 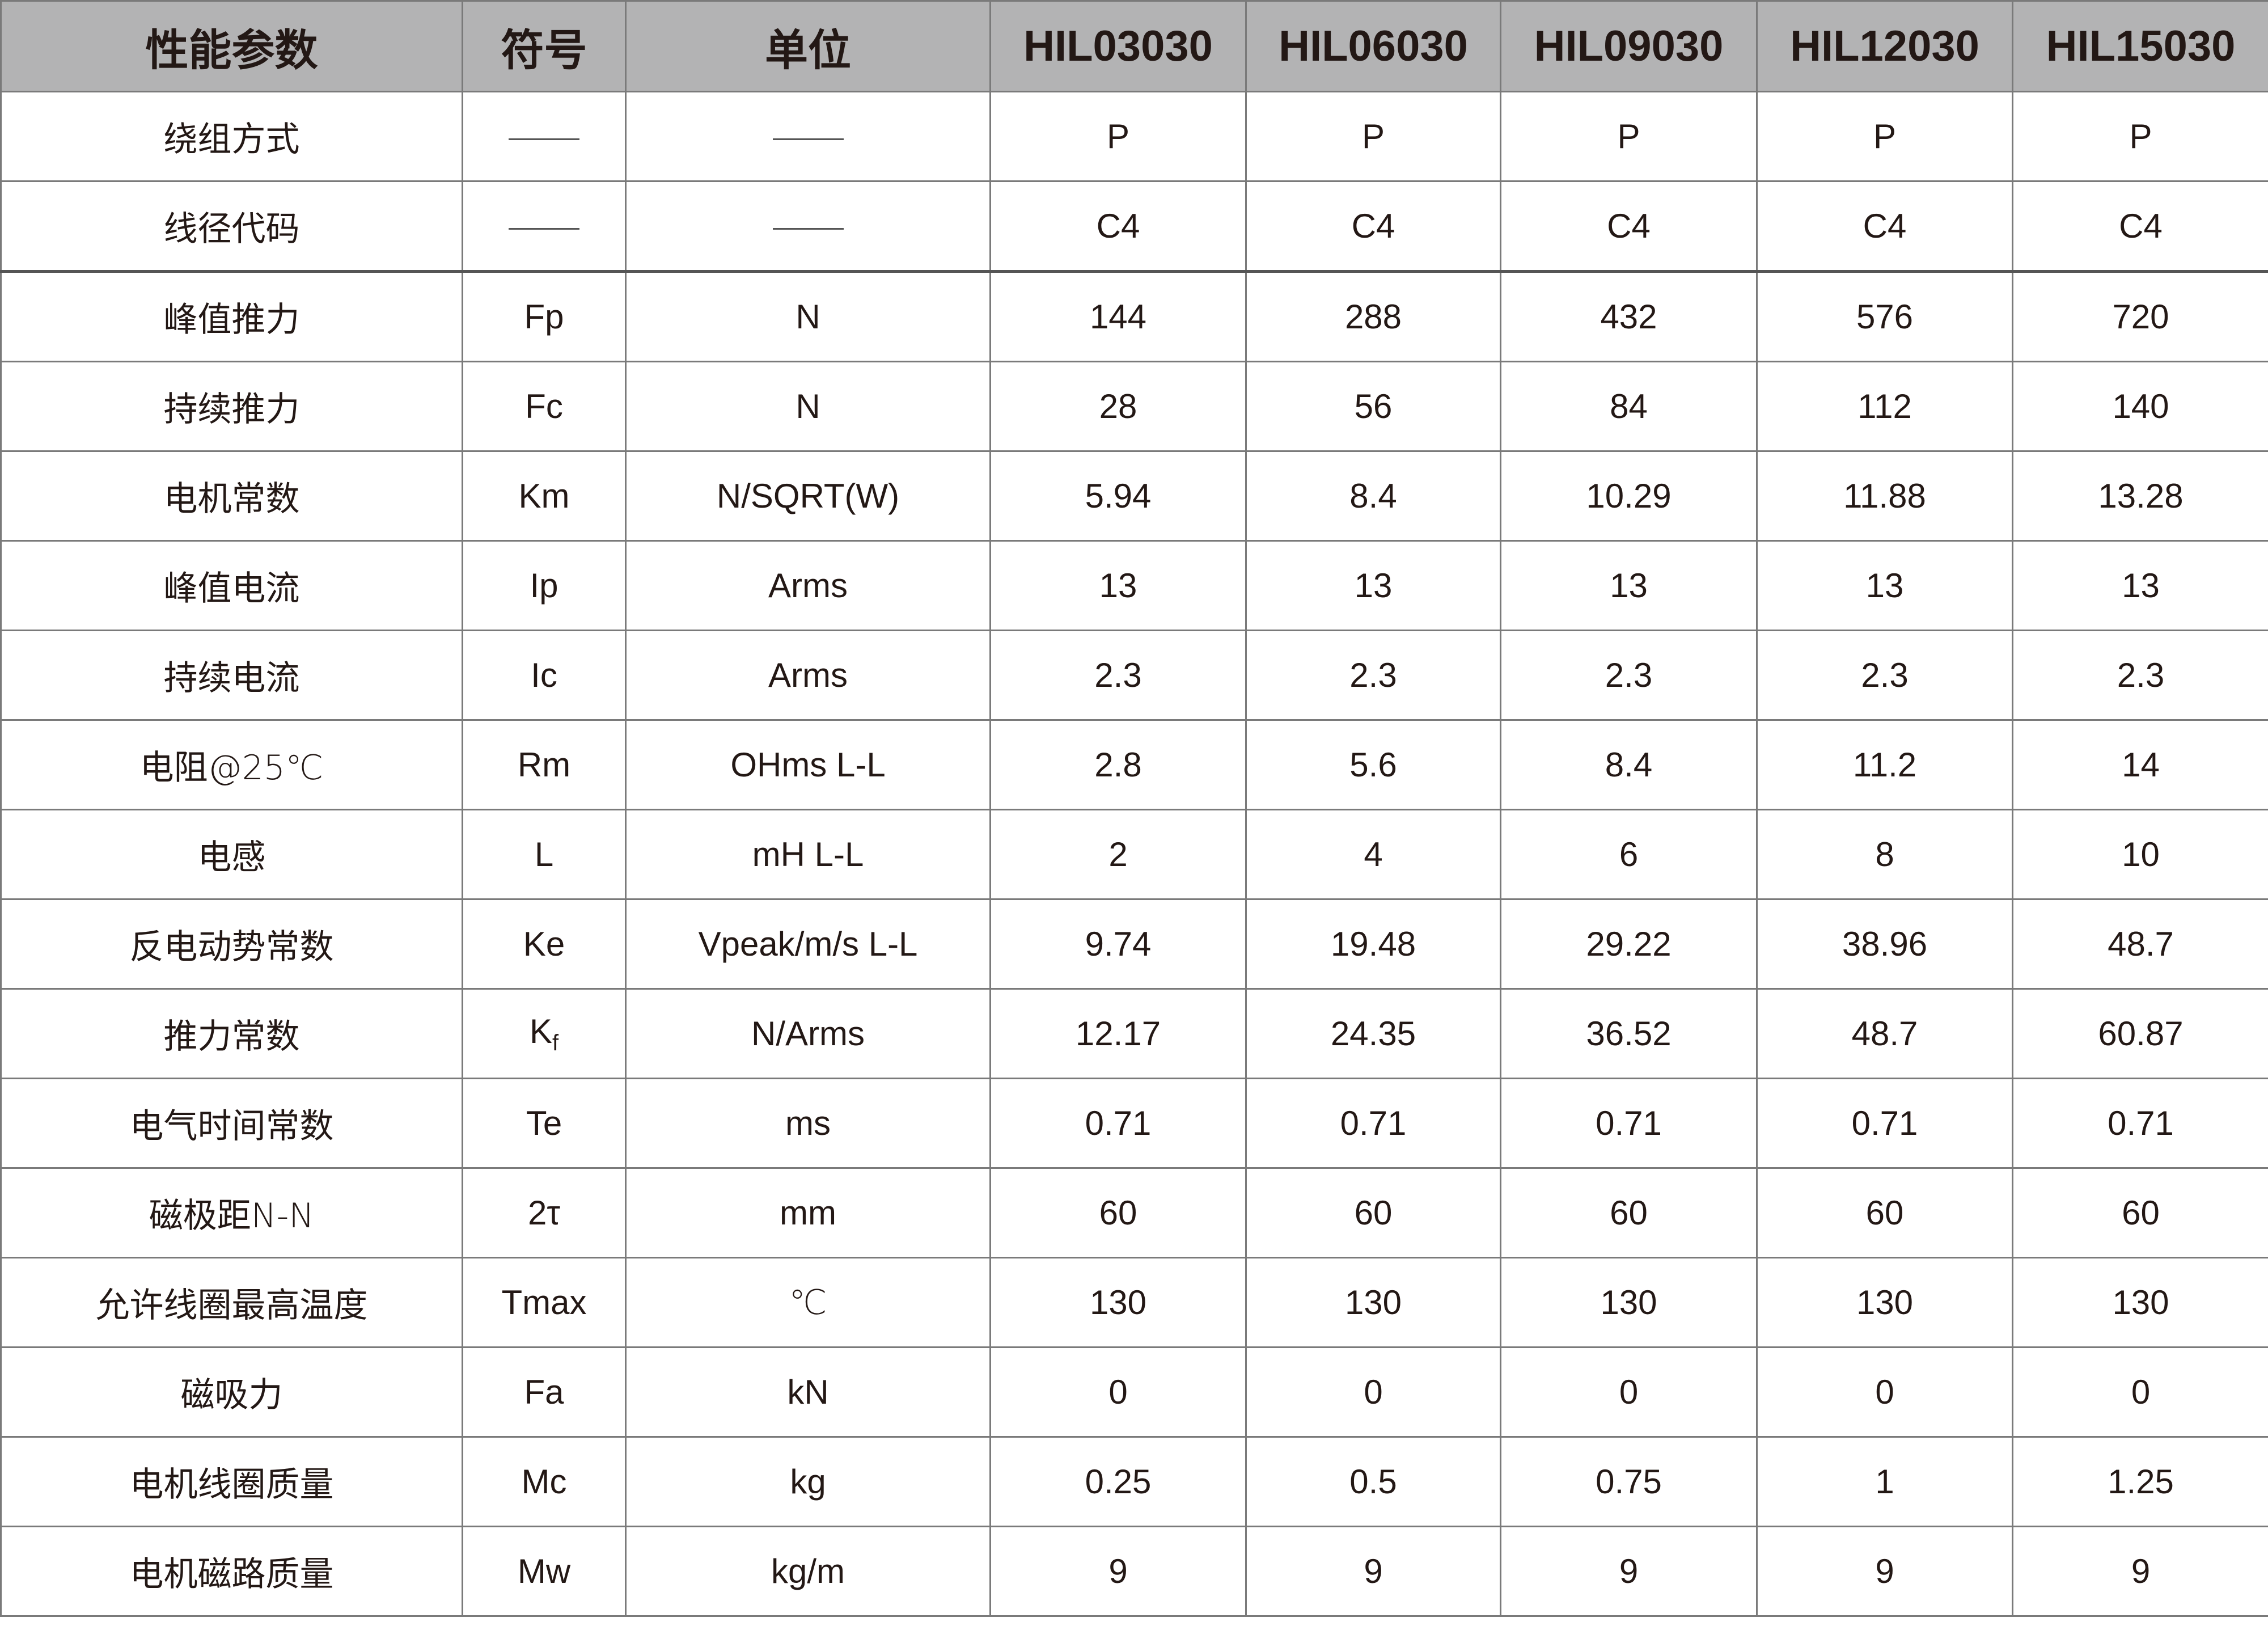 What do you see at coordinates (1134, 1481) in the screenshot?
I see `table-row: 电机线圈质量 Mc kg 0.25 0.5 0.75 1 1.25` at bounding box center [1134, 1481].